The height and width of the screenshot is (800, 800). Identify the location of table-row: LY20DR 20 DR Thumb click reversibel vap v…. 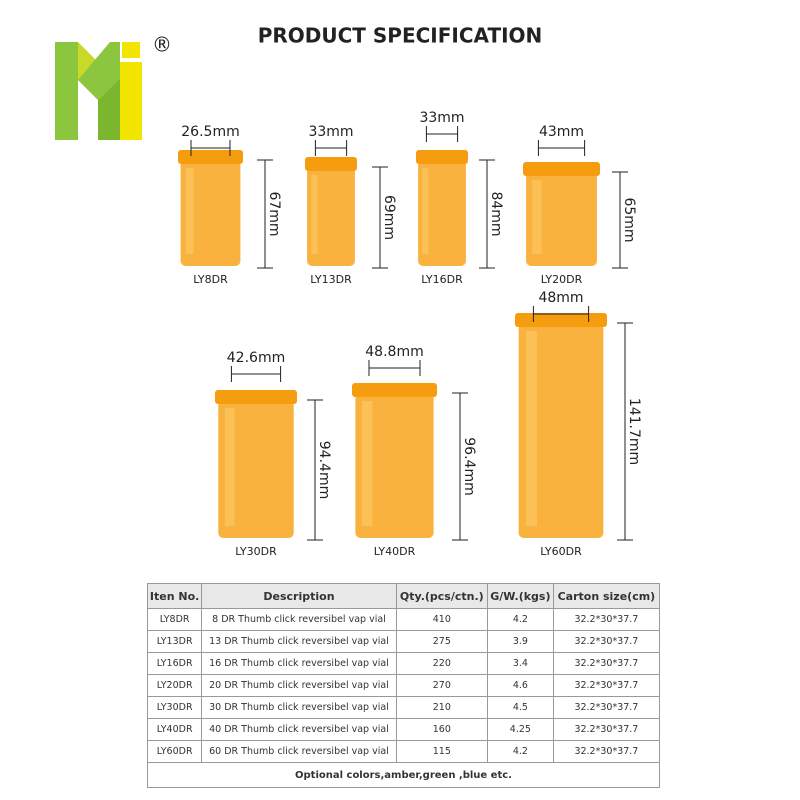
(403, 685).